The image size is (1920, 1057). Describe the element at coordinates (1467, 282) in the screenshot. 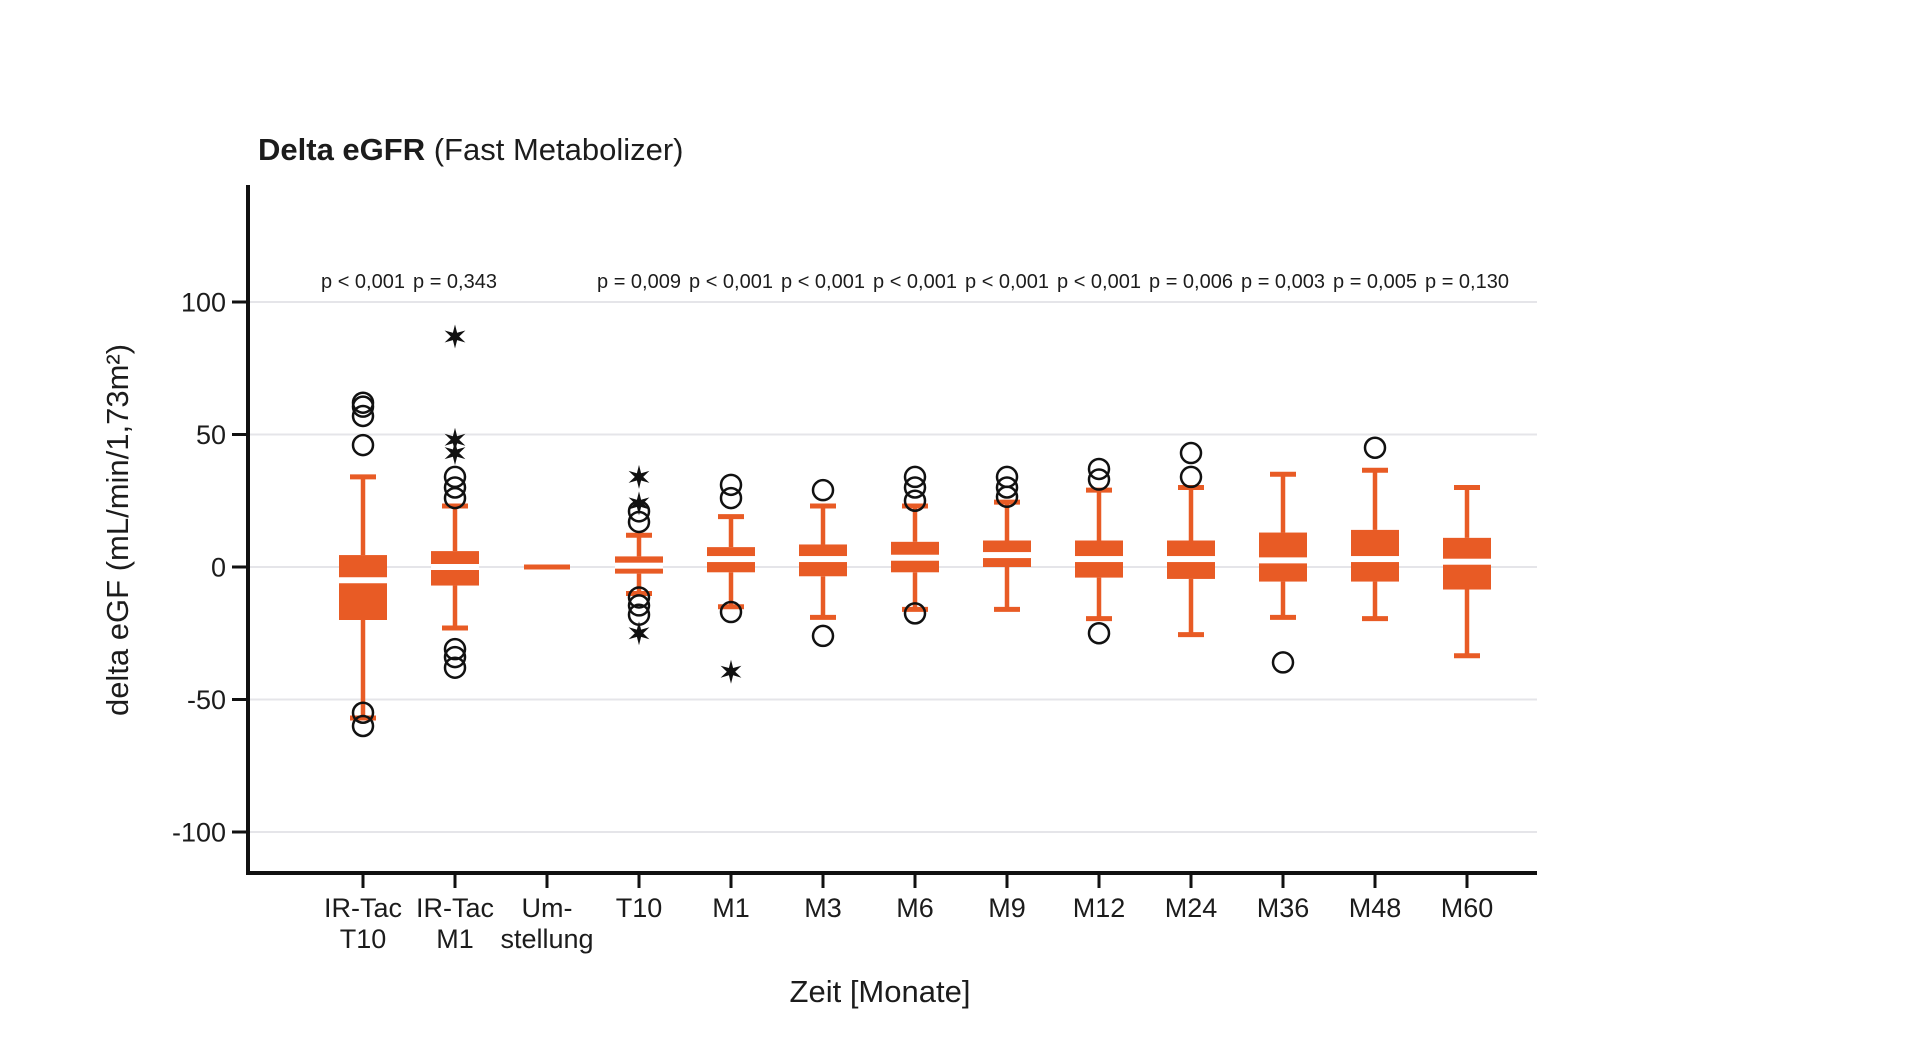

I see `p-value-label: p = 0,130` at that location.